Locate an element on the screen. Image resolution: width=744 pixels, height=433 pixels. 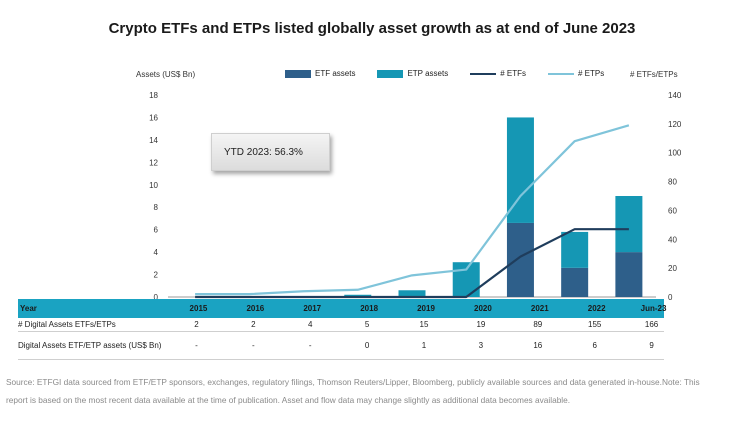
left-tick-label: 12 is located at coordinates (153, 162).